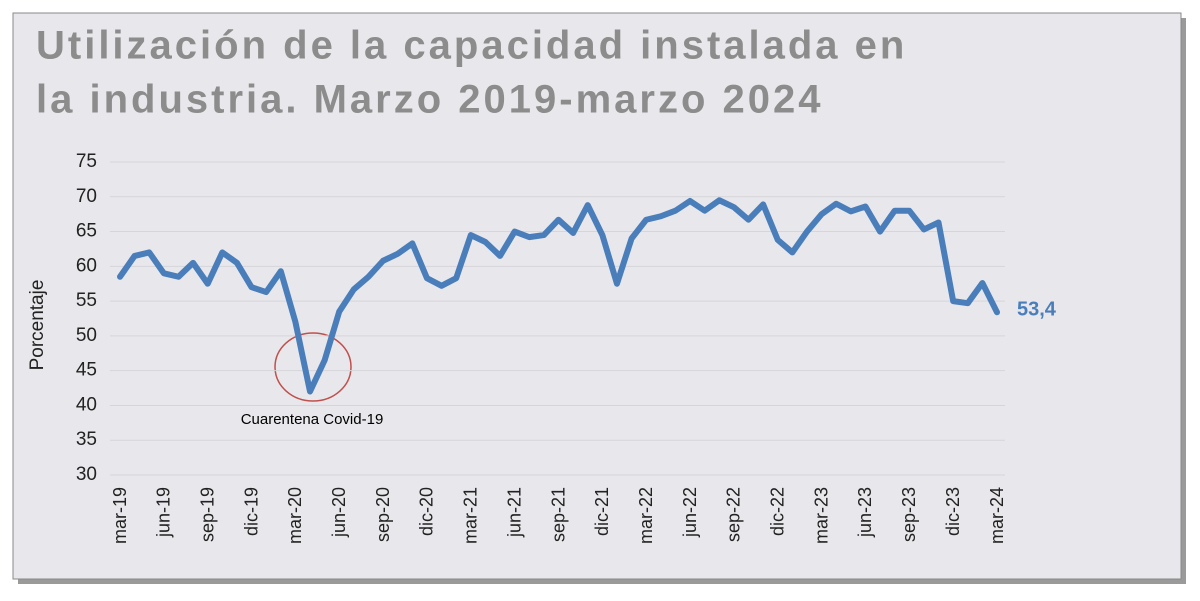 The width and height of the screenshot is (1200, 601). Describe the element at coordinates (86, 196) in the screenshot. I see `y-tick-label: 70` at that location.